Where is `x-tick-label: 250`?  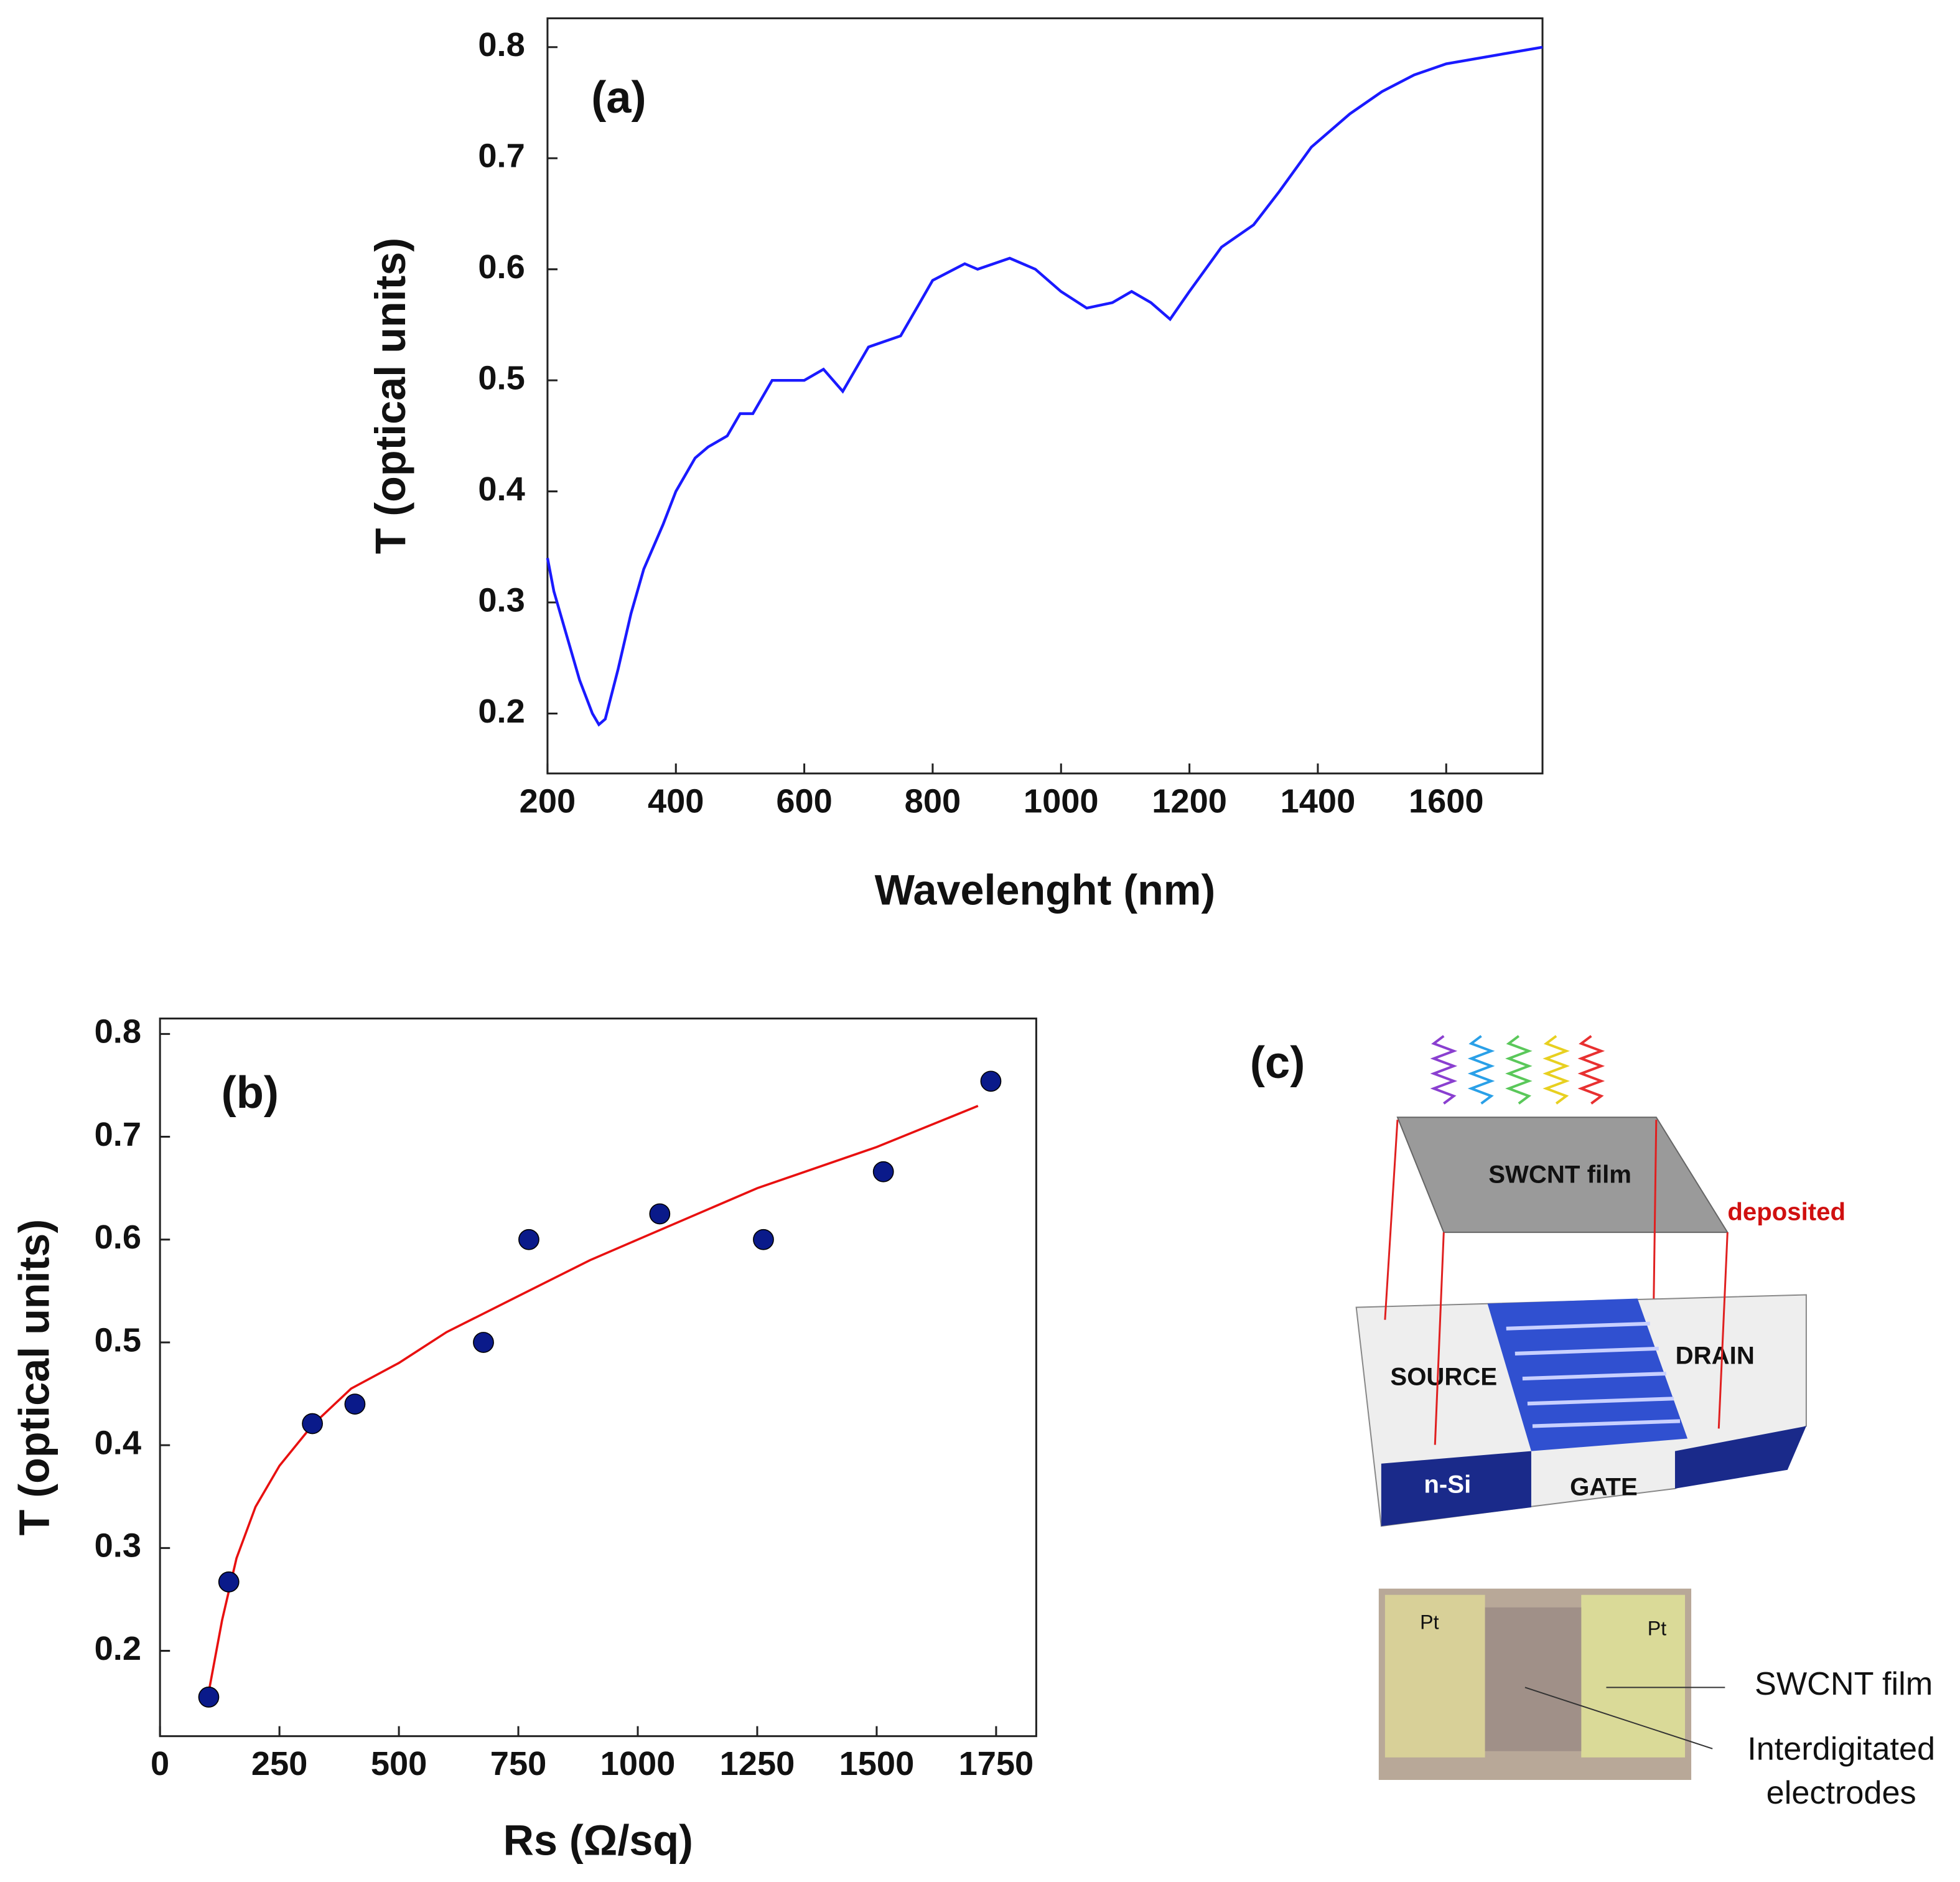
x-tick-label: 250 is located at coordinates (280, 1764).